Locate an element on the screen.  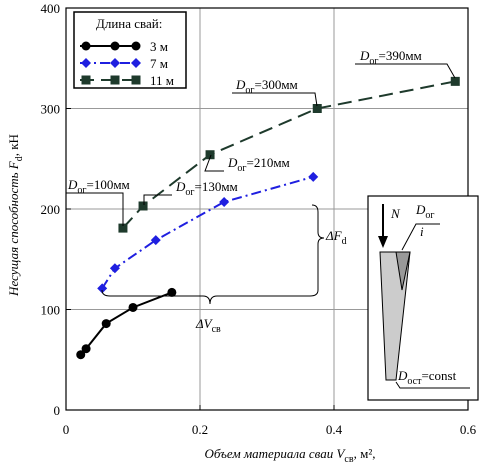
inset-label-sub: ост is located at coordinates (414, 381).